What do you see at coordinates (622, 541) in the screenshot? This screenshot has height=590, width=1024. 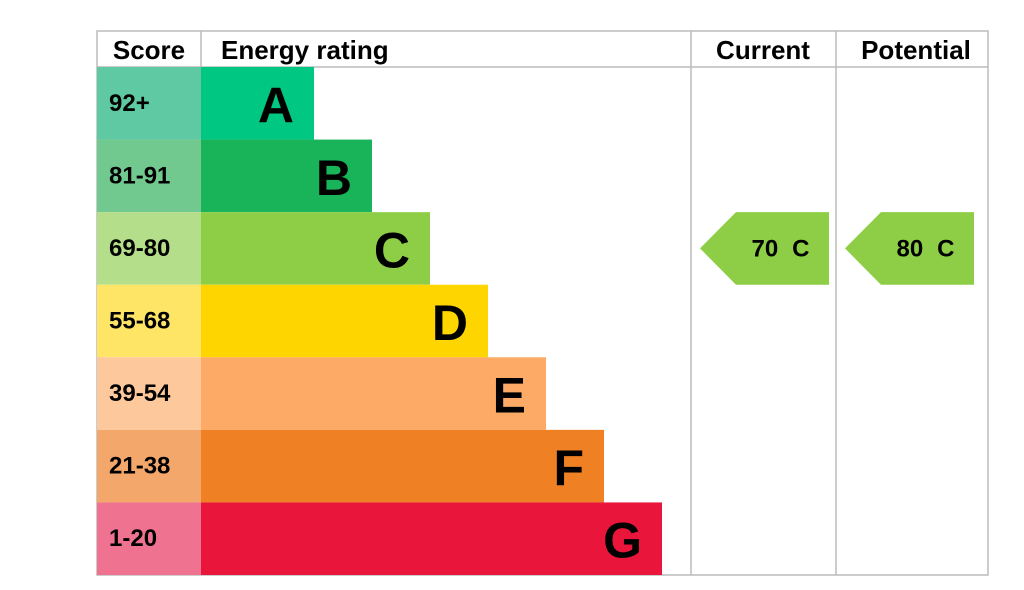 I see `rating-letter: G` at bounding box center [622, 541].